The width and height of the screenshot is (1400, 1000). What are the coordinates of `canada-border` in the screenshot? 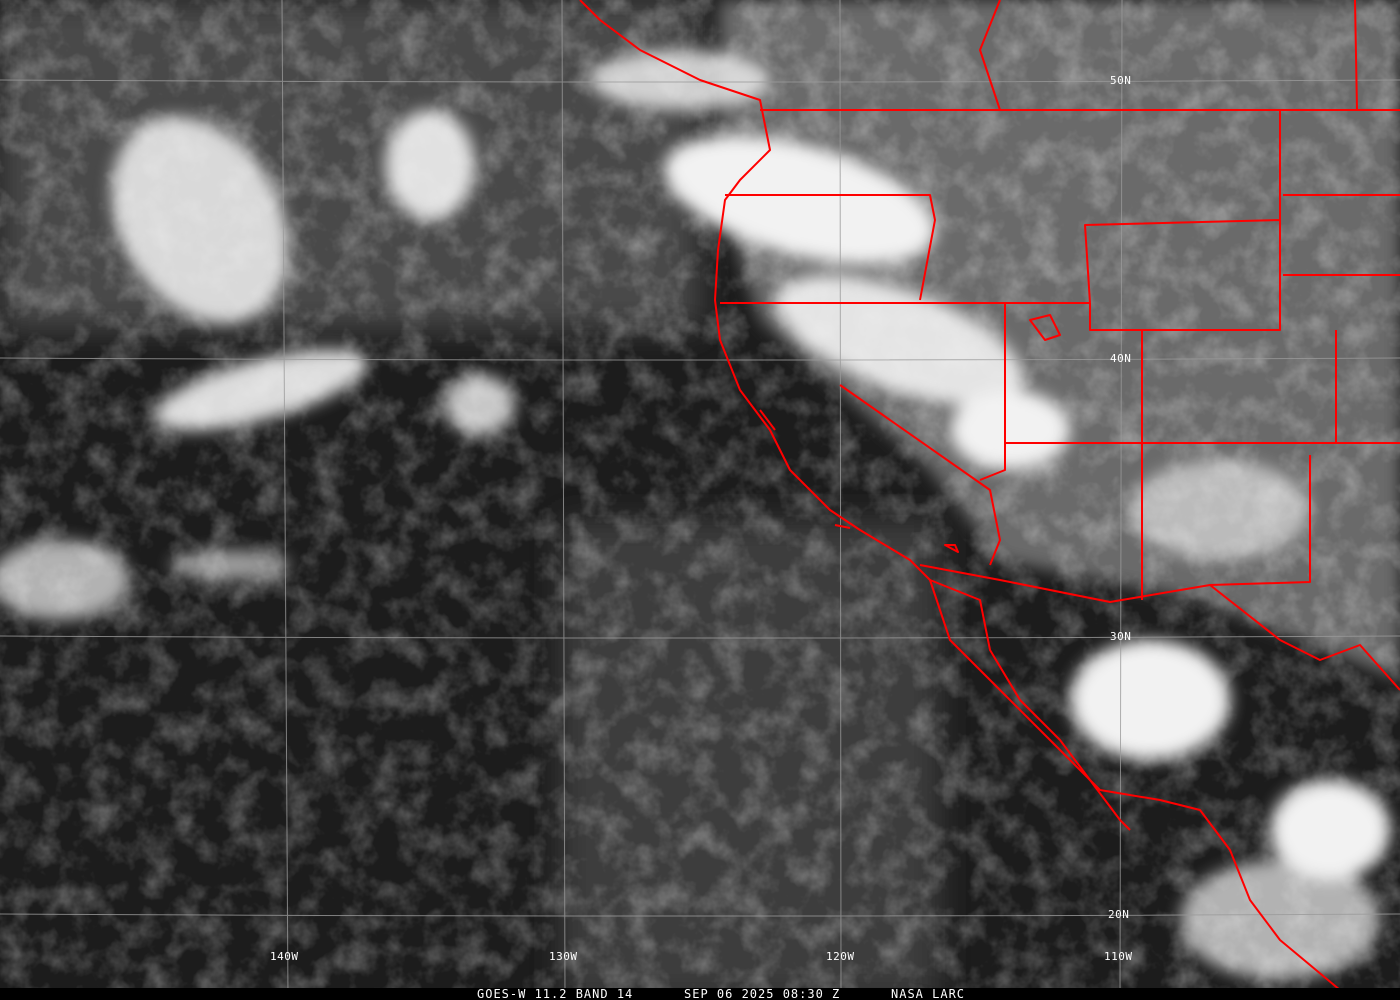 It's located at (1080, 55).